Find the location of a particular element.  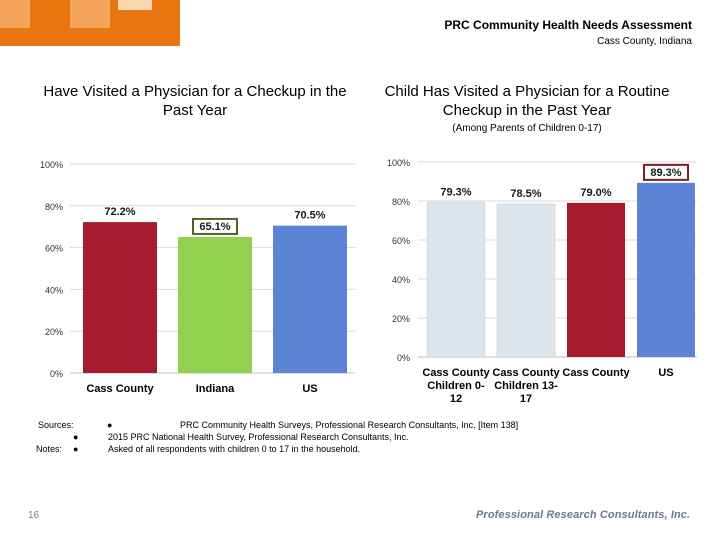

data-label: 72.2% is located at coordinates (119, 212).